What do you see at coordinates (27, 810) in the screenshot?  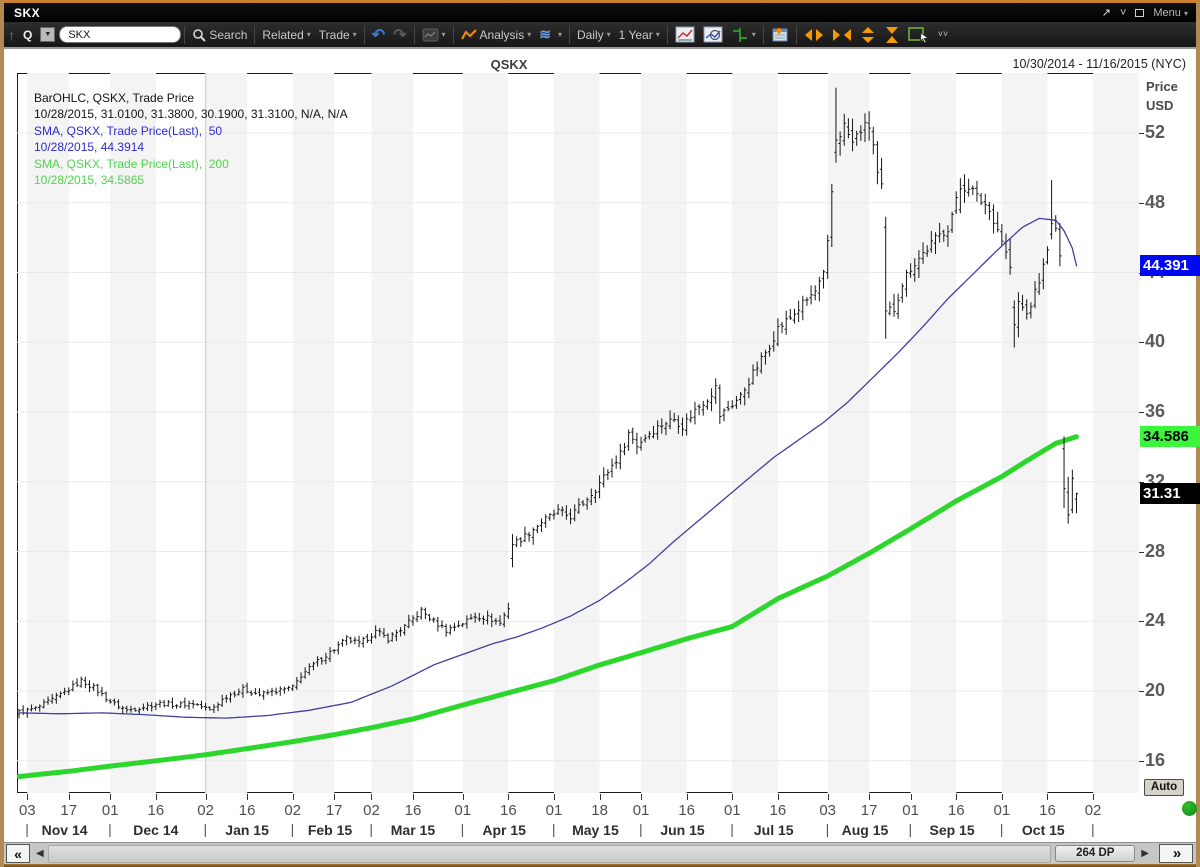 I see `x-tick-label: 03` at bounding box center [27, 810].